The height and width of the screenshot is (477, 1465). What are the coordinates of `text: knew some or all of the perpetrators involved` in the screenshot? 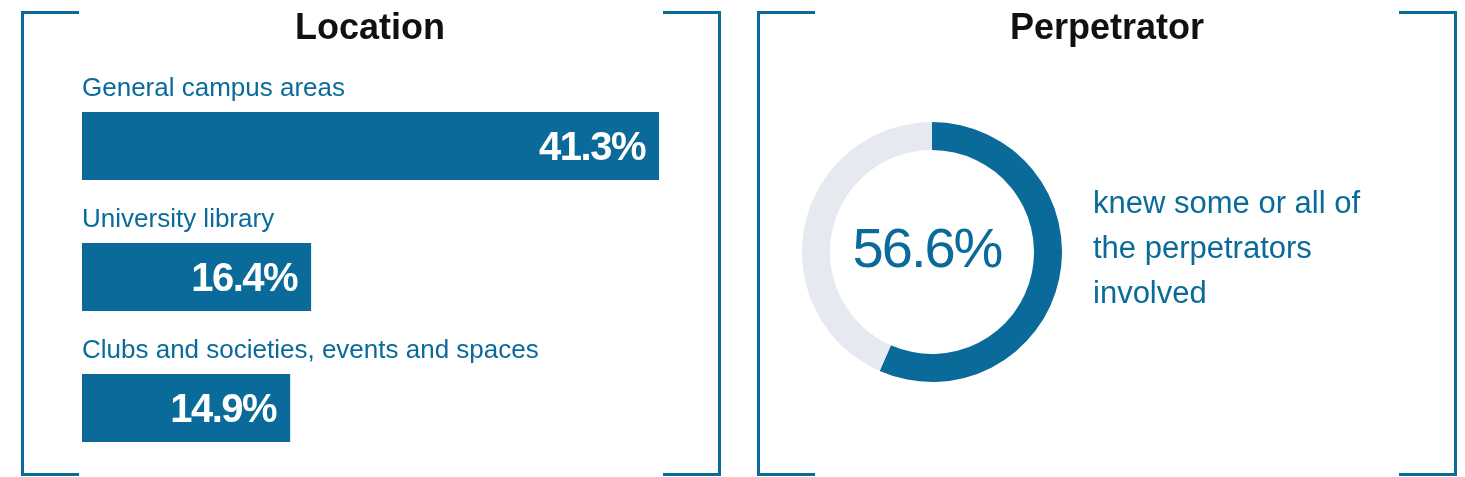 It's located at (1227, 248).